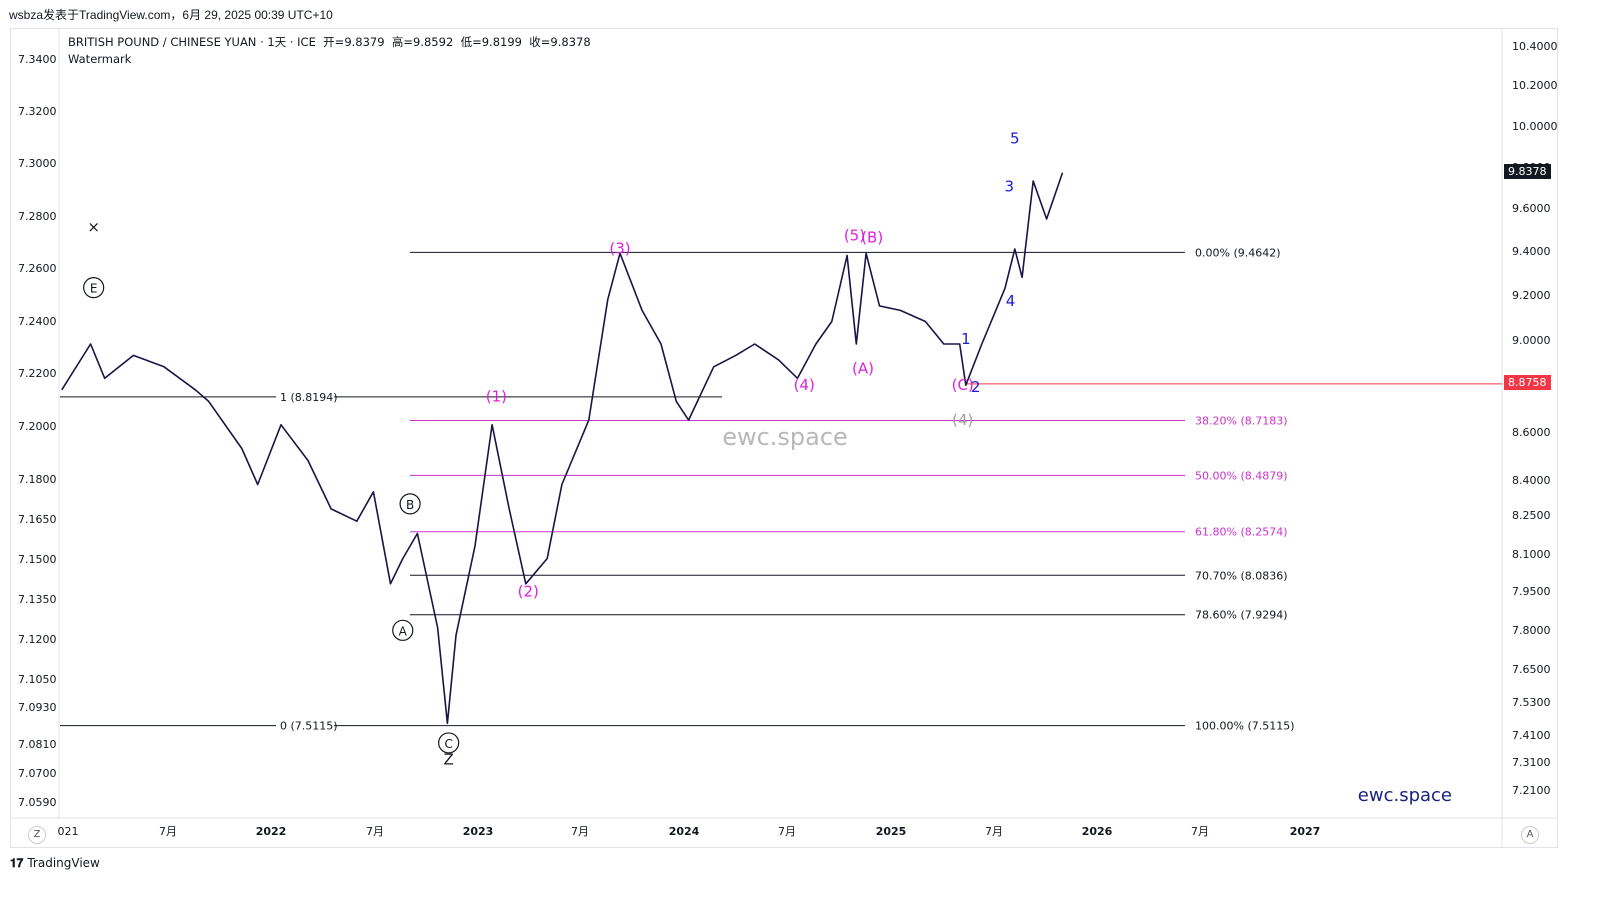 The height and width of the screenshot is (901, 1603). What do you see at coordinates (37, 773) in the screenshot?
I see `left-axis-tick: 7.0700` at bounding box center [37, 773].